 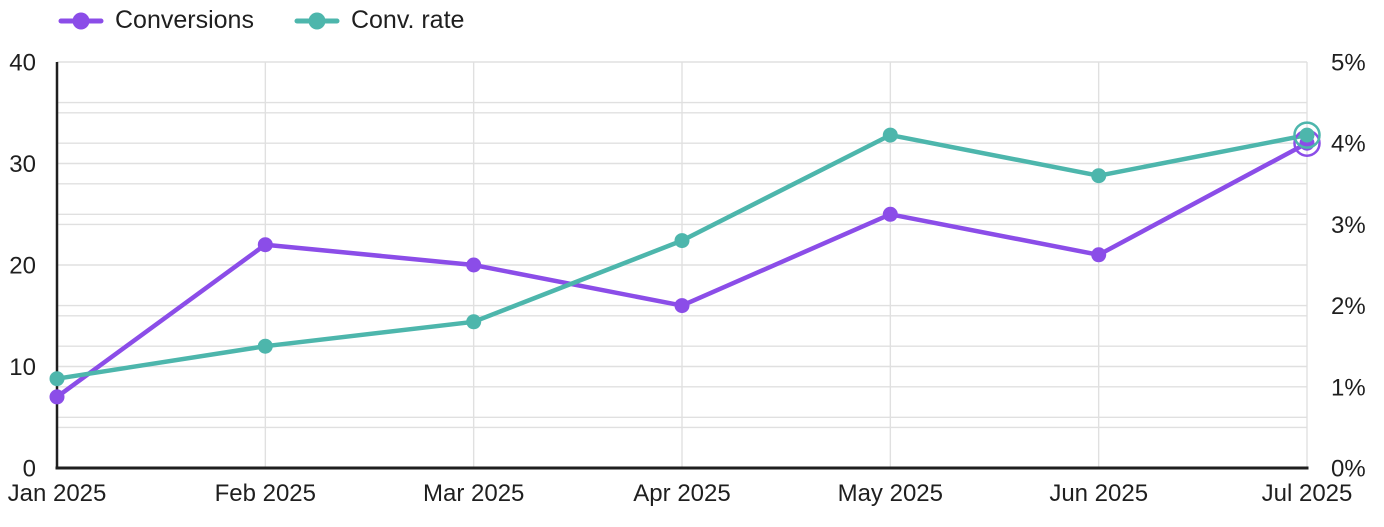 What do you see at coordinates (29, 469) in the screenshot?
I see `left-axis-tick-label: 0` at bounding box center [29, 469].